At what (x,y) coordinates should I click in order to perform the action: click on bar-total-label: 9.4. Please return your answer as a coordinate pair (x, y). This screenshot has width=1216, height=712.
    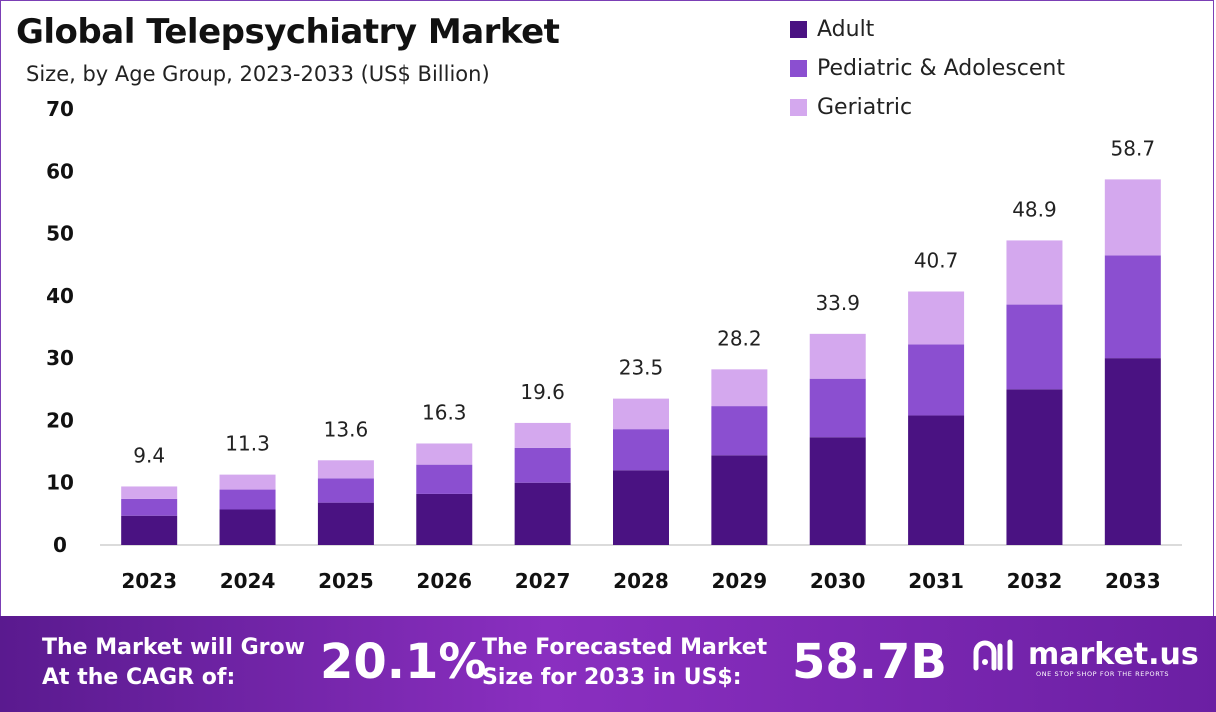
    Looking at the image, I should click on (149, 455).